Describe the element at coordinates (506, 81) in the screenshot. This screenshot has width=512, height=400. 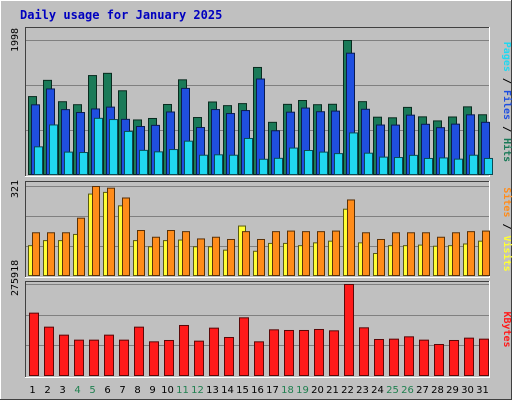
I see `legend-part-1: /` at that location.